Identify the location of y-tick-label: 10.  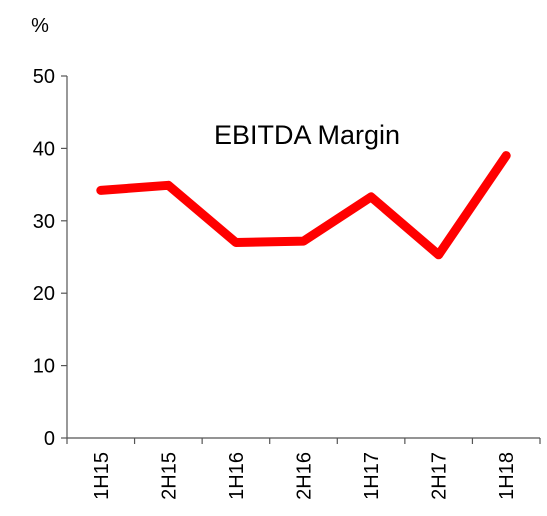
(44, 367).